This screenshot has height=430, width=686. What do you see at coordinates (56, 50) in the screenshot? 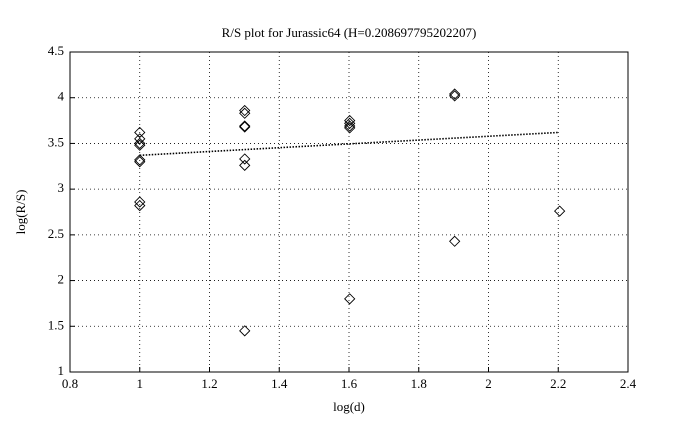
I see `y-tick-label: 4.5` at bounding box center [56, 50].